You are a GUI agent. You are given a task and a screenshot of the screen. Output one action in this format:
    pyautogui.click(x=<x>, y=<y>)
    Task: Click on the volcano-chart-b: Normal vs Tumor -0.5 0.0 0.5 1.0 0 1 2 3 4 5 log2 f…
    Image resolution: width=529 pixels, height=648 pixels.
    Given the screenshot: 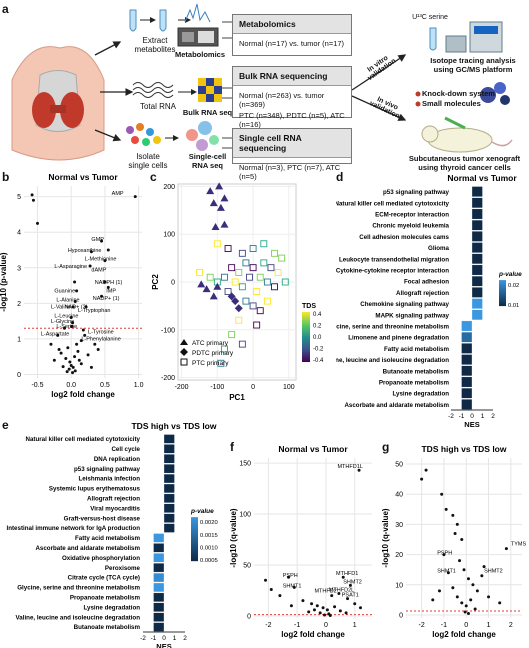 What is the action you would take?
    pyautogui.click(x=72, y=285)
    